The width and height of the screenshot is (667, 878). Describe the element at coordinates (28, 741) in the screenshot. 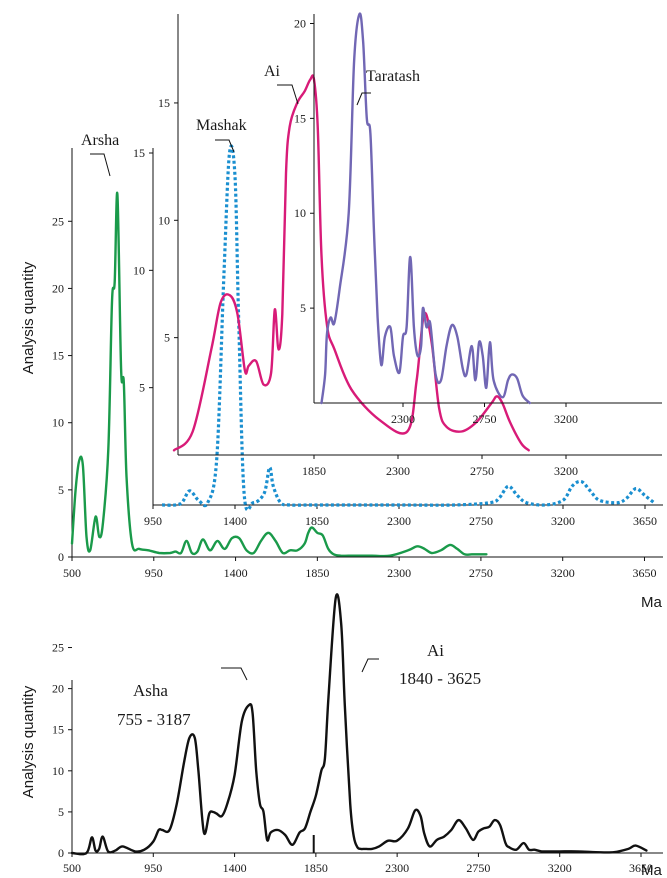

I see `bottom-ylabel: Analysis quantity` at that location.